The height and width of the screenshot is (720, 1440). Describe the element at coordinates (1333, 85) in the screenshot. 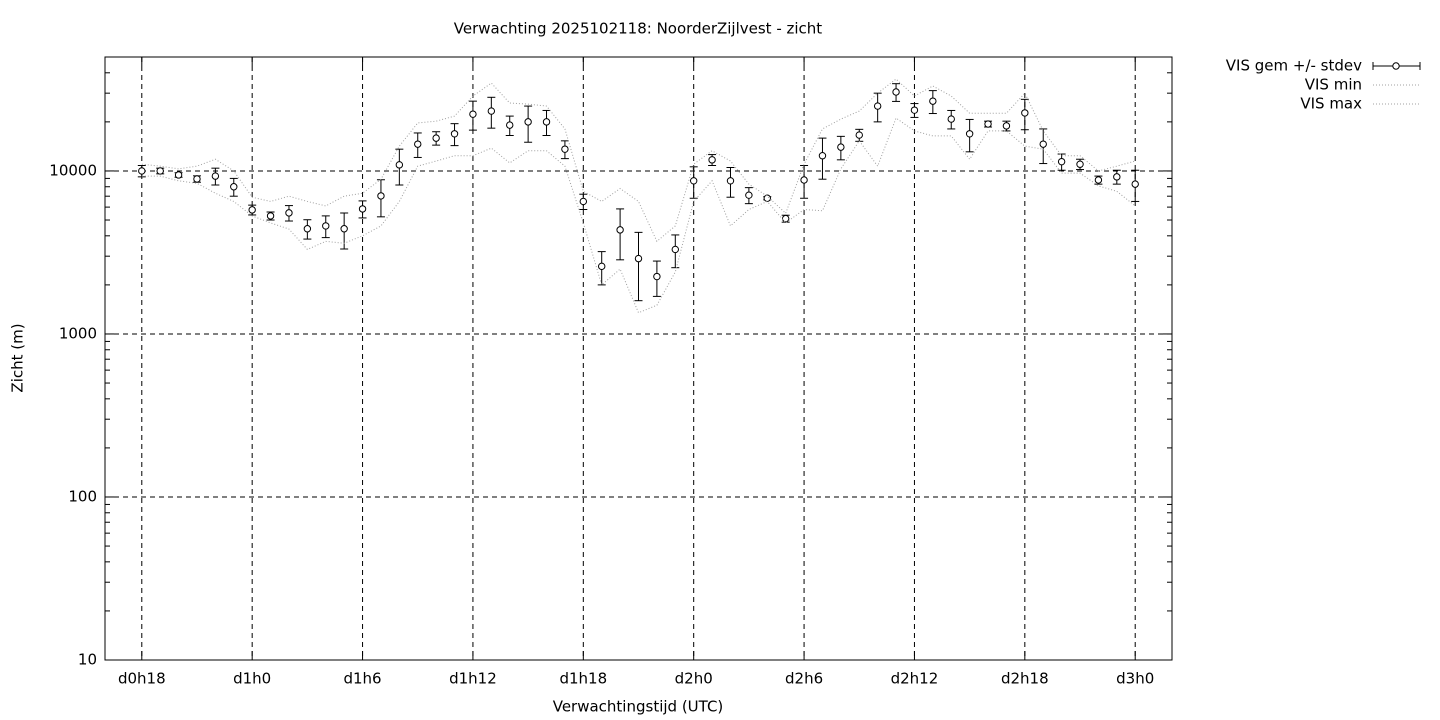

I see `legend-label: VIS min` at that location.